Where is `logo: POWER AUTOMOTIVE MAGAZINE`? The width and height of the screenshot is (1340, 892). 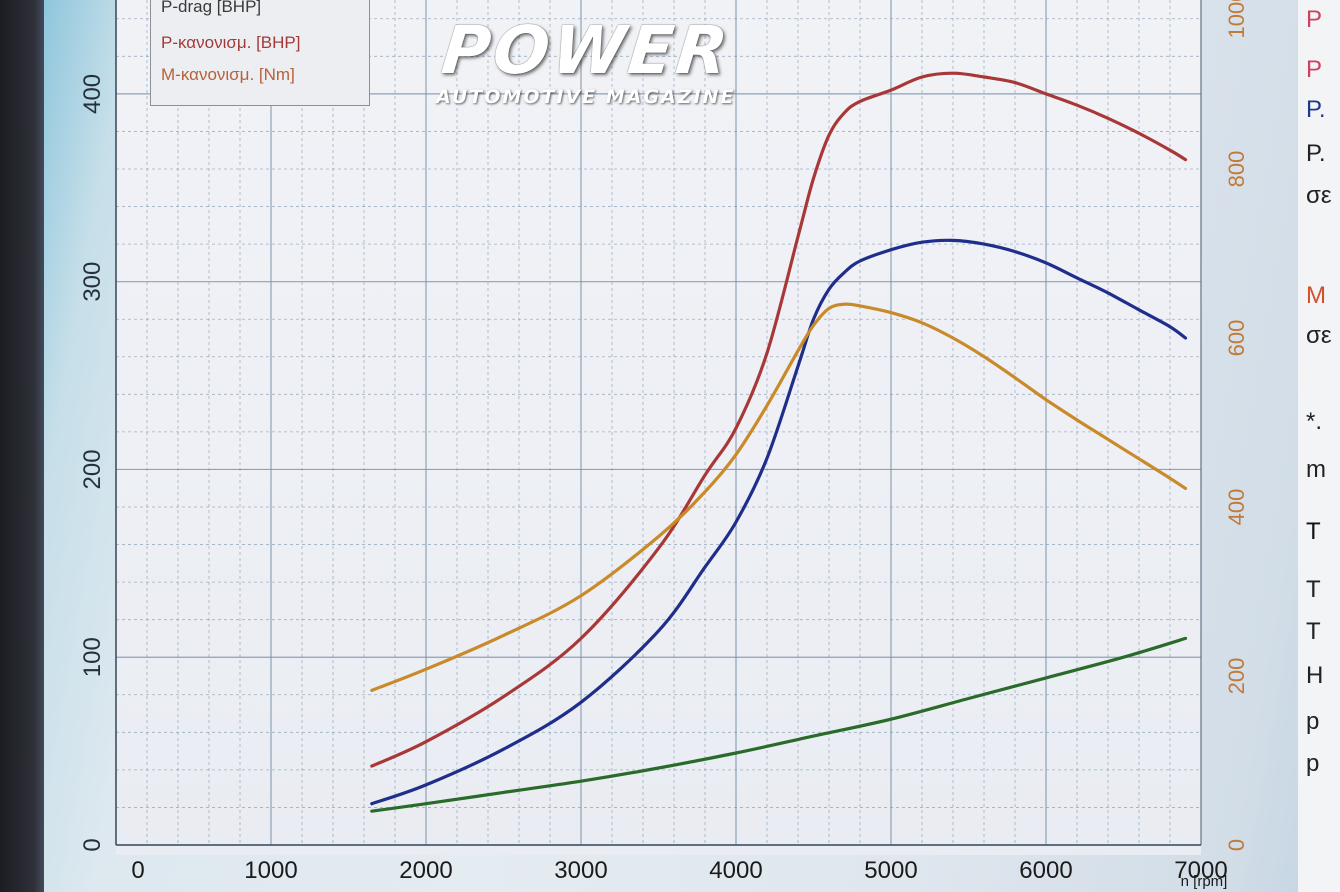 logo: POWER AUTOMOTIVE MAGAZINE is located at coordinates (635, 63).